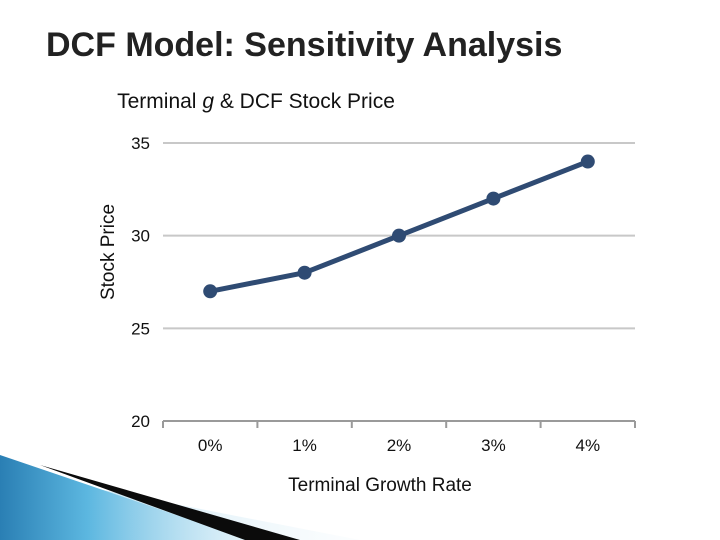 Image resolution: width=720 pixels, height=540 pixels. I want to click on slide-title: DCF Model: Sensitivity Analysis, so click(304, 45).